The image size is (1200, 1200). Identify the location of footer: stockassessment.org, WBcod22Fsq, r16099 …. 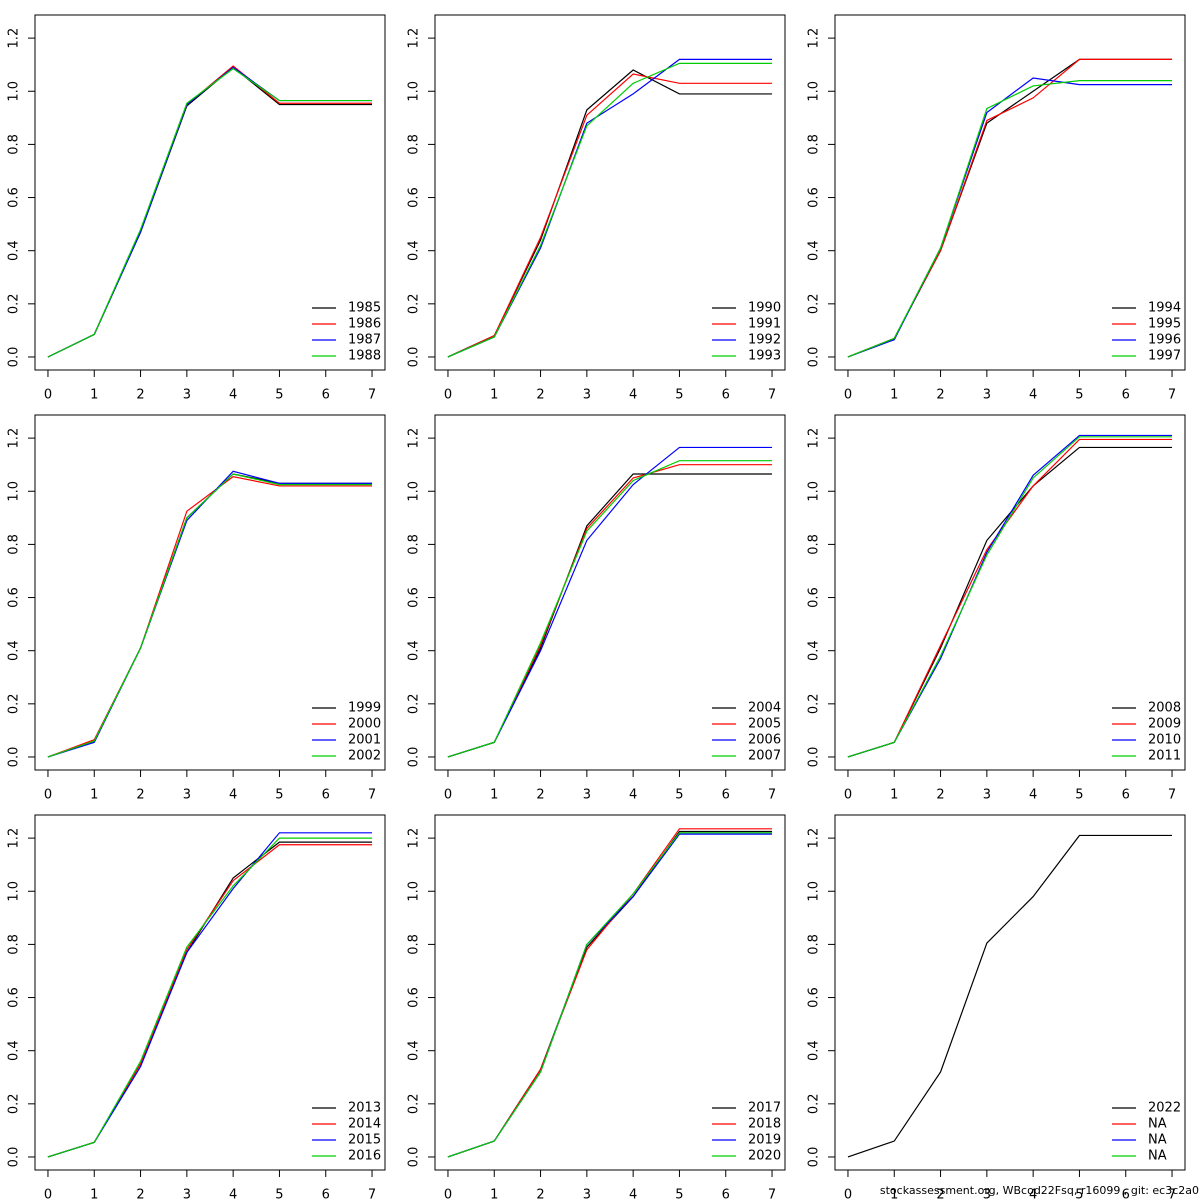
(1039, 1190).